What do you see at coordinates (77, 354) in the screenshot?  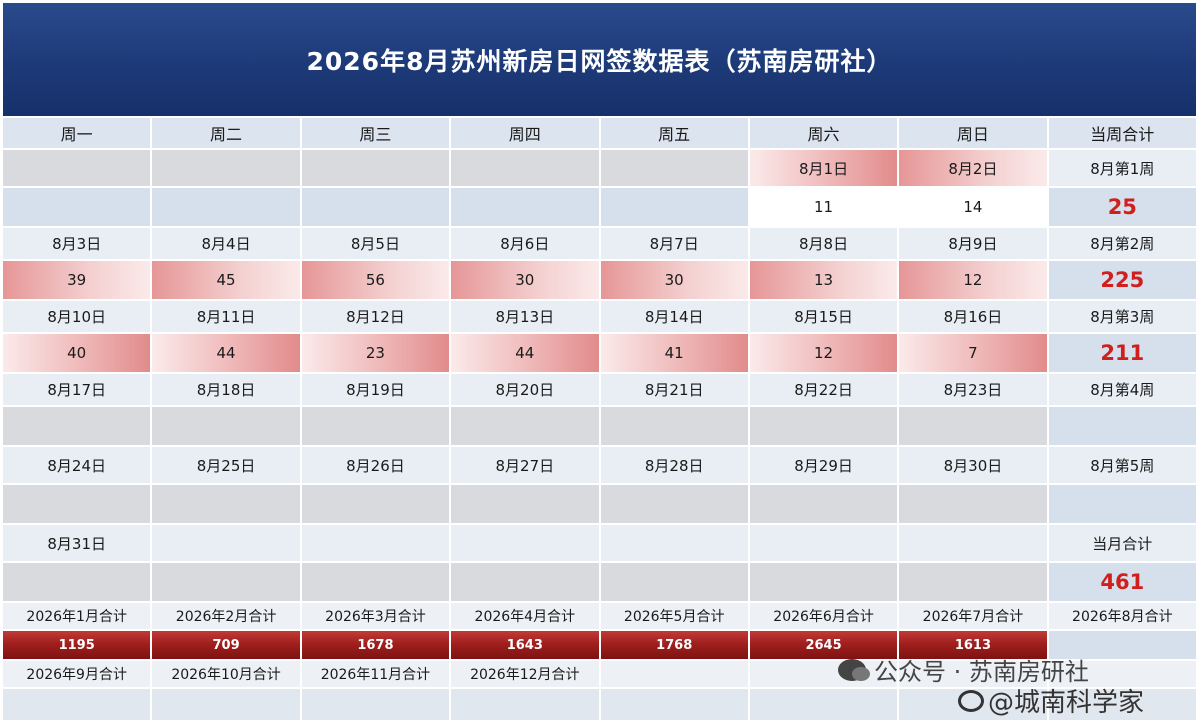 I see `value-cell: 40` at bounding box center [77, 354].